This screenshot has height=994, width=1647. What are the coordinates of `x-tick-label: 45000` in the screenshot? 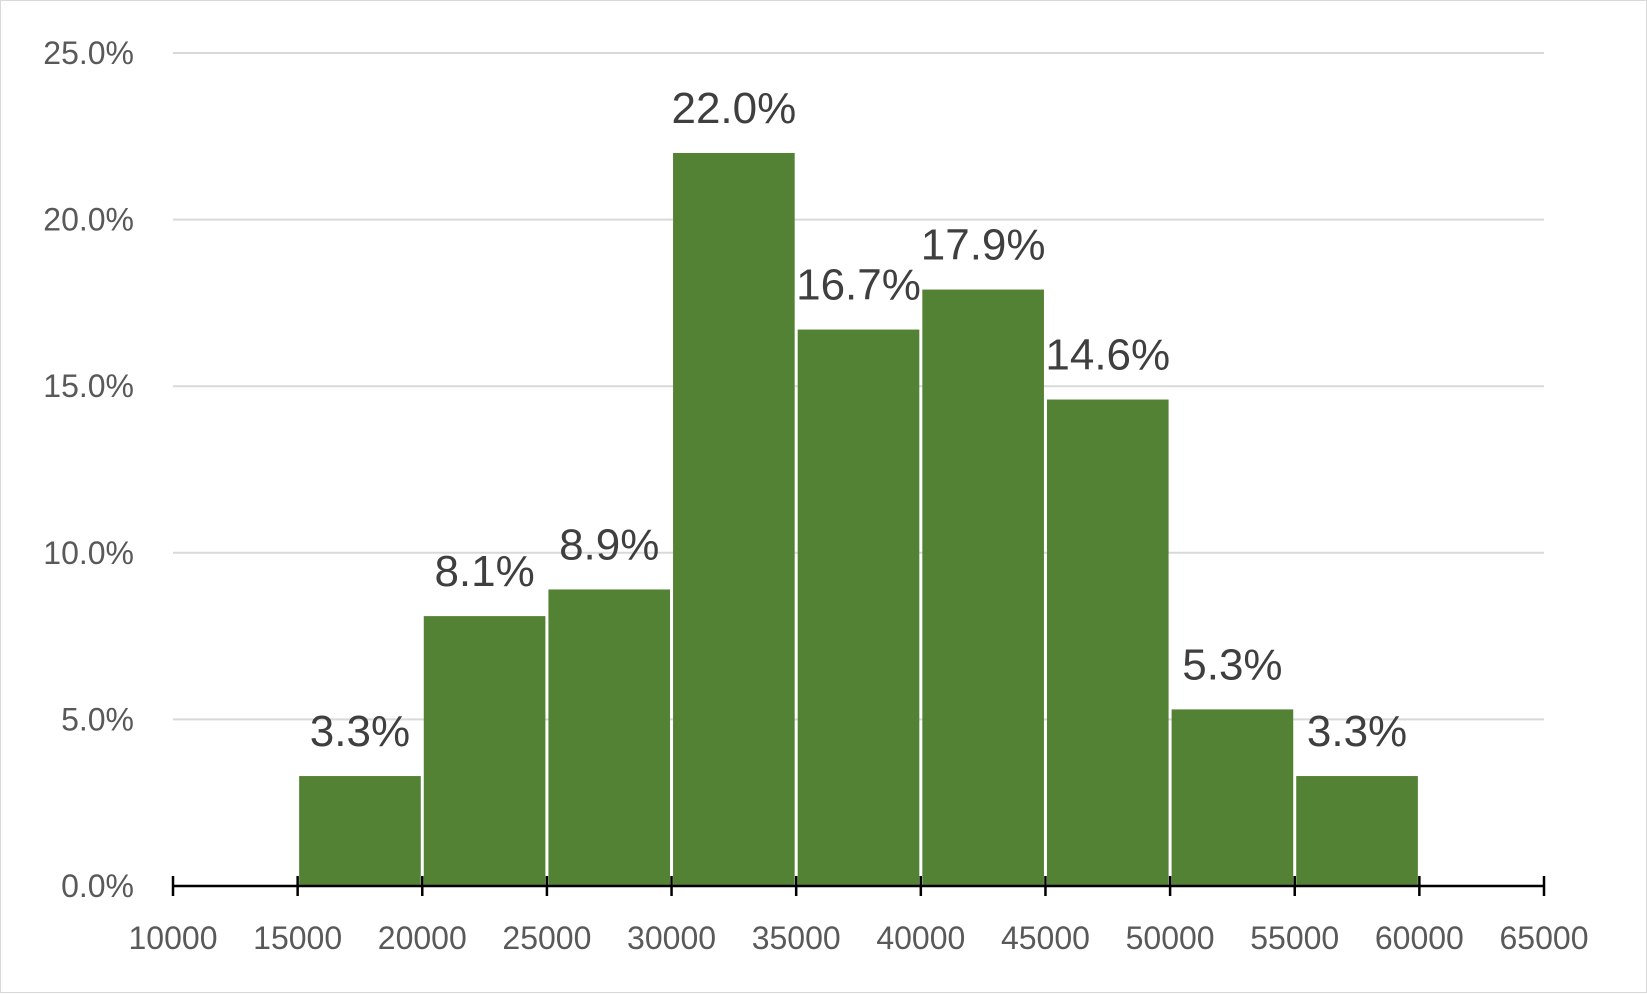 It's located at (1045, 938).